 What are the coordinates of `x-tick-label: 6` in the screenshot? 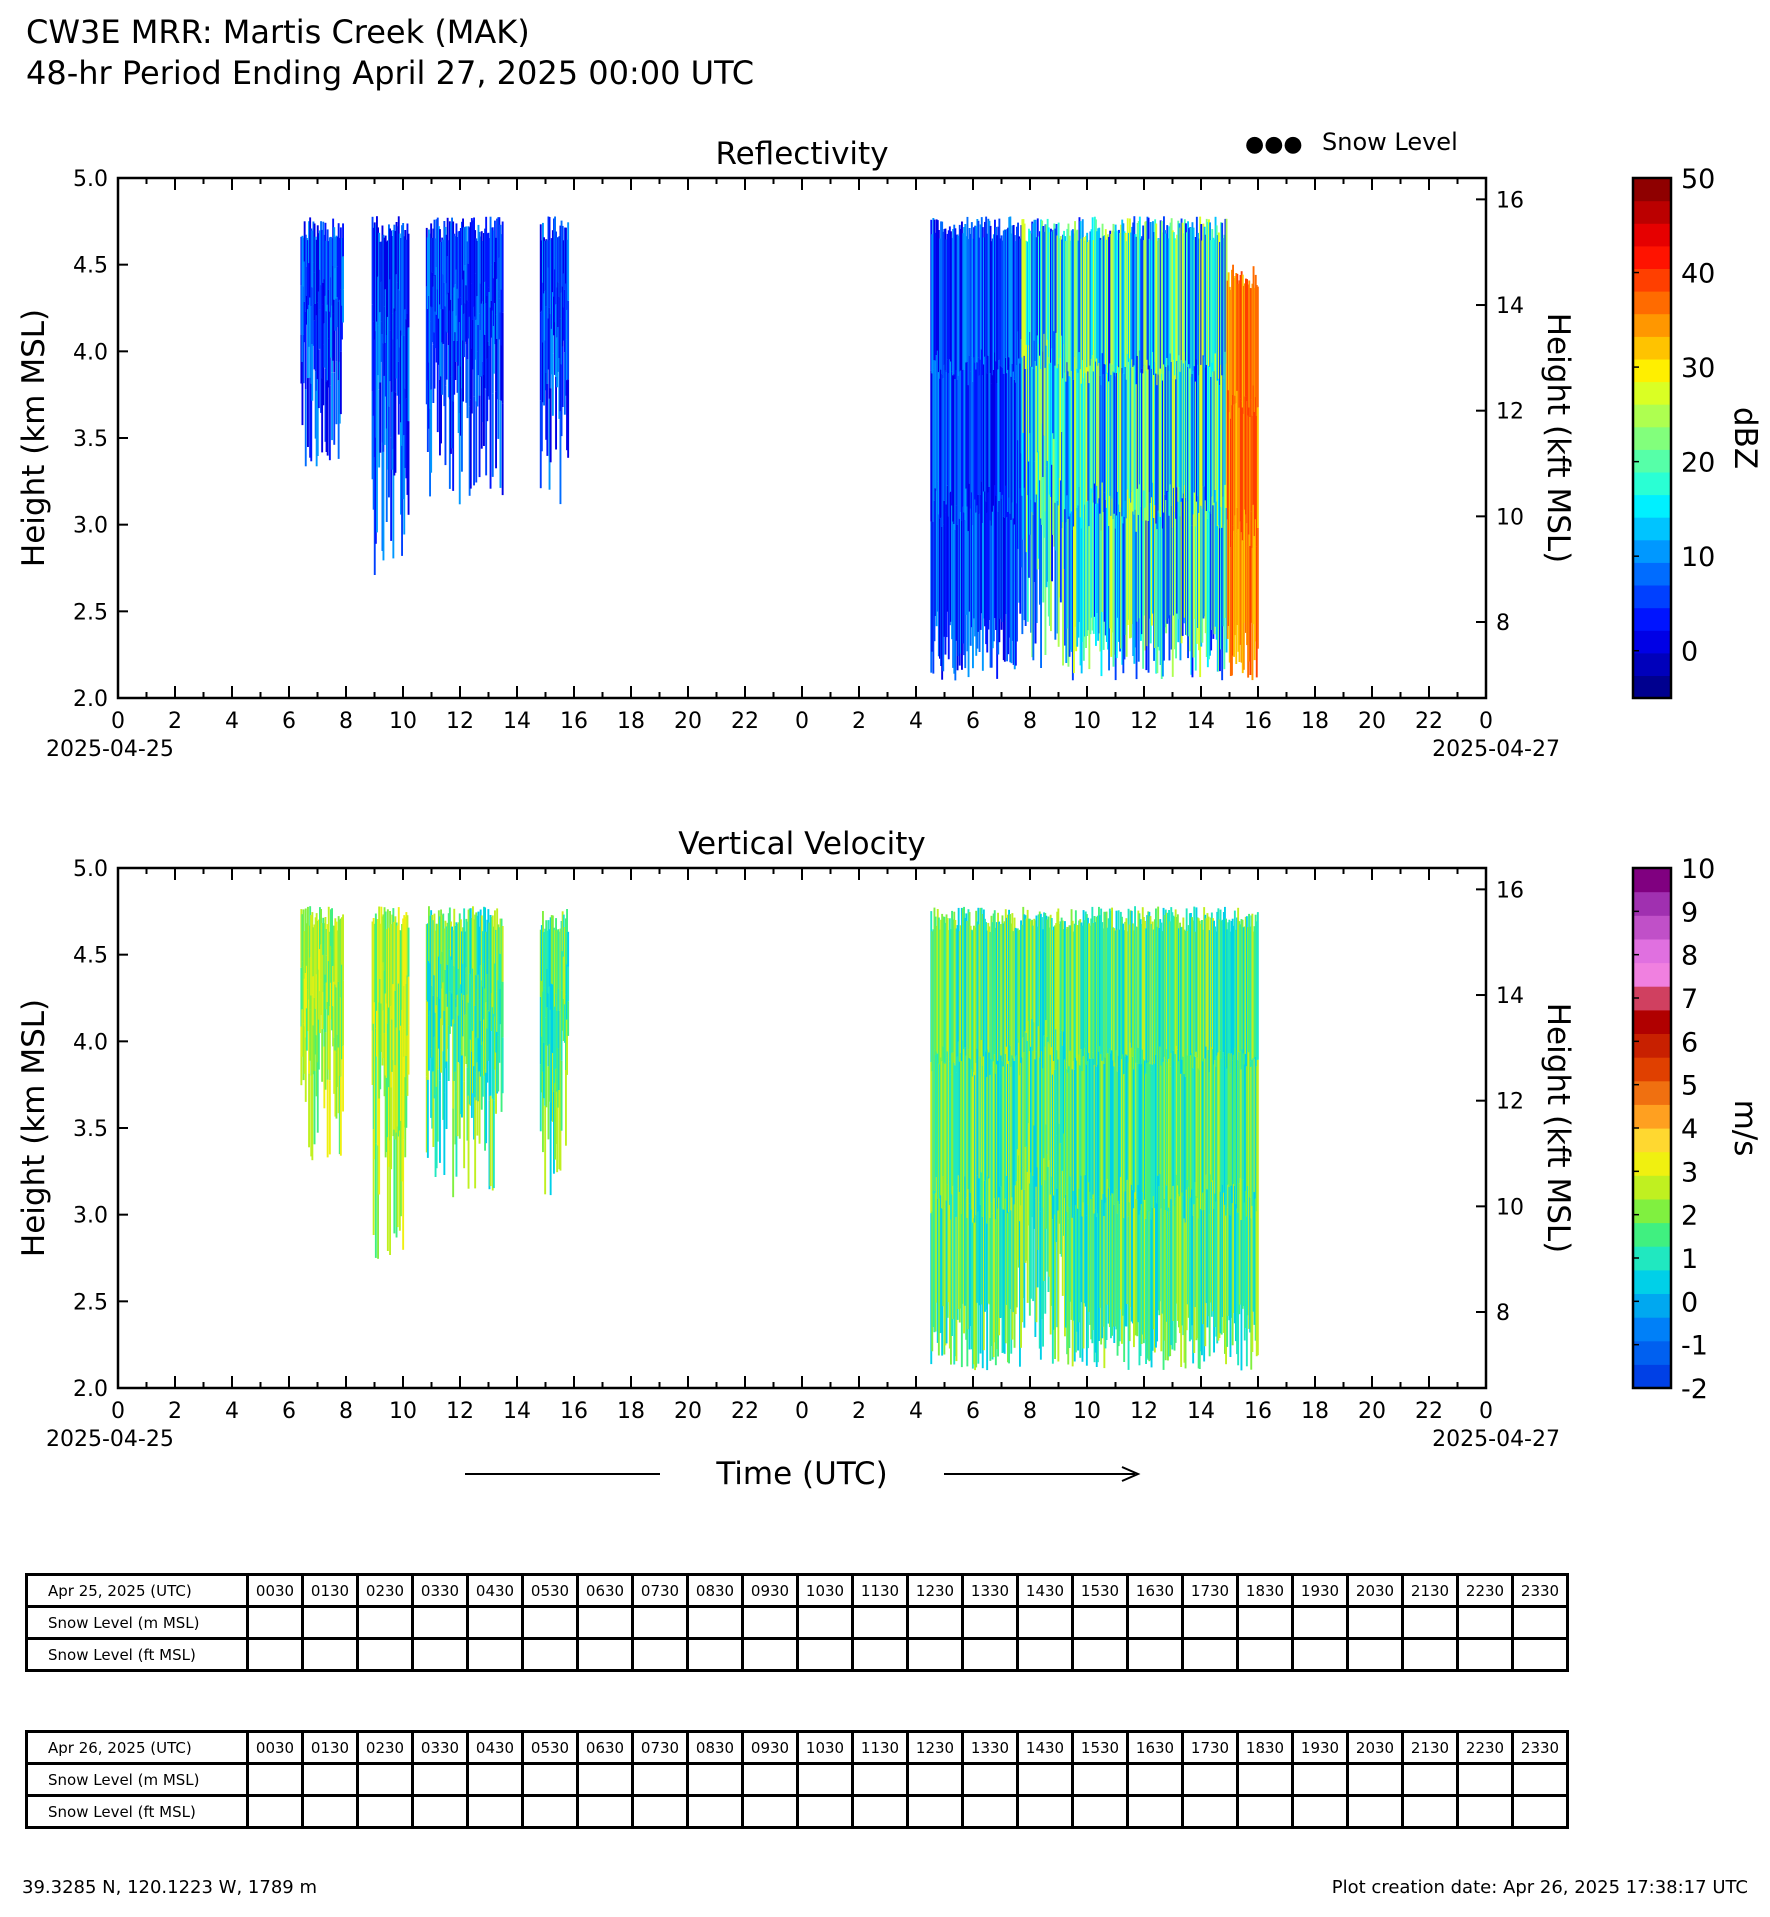 It's located at (289, 1411).